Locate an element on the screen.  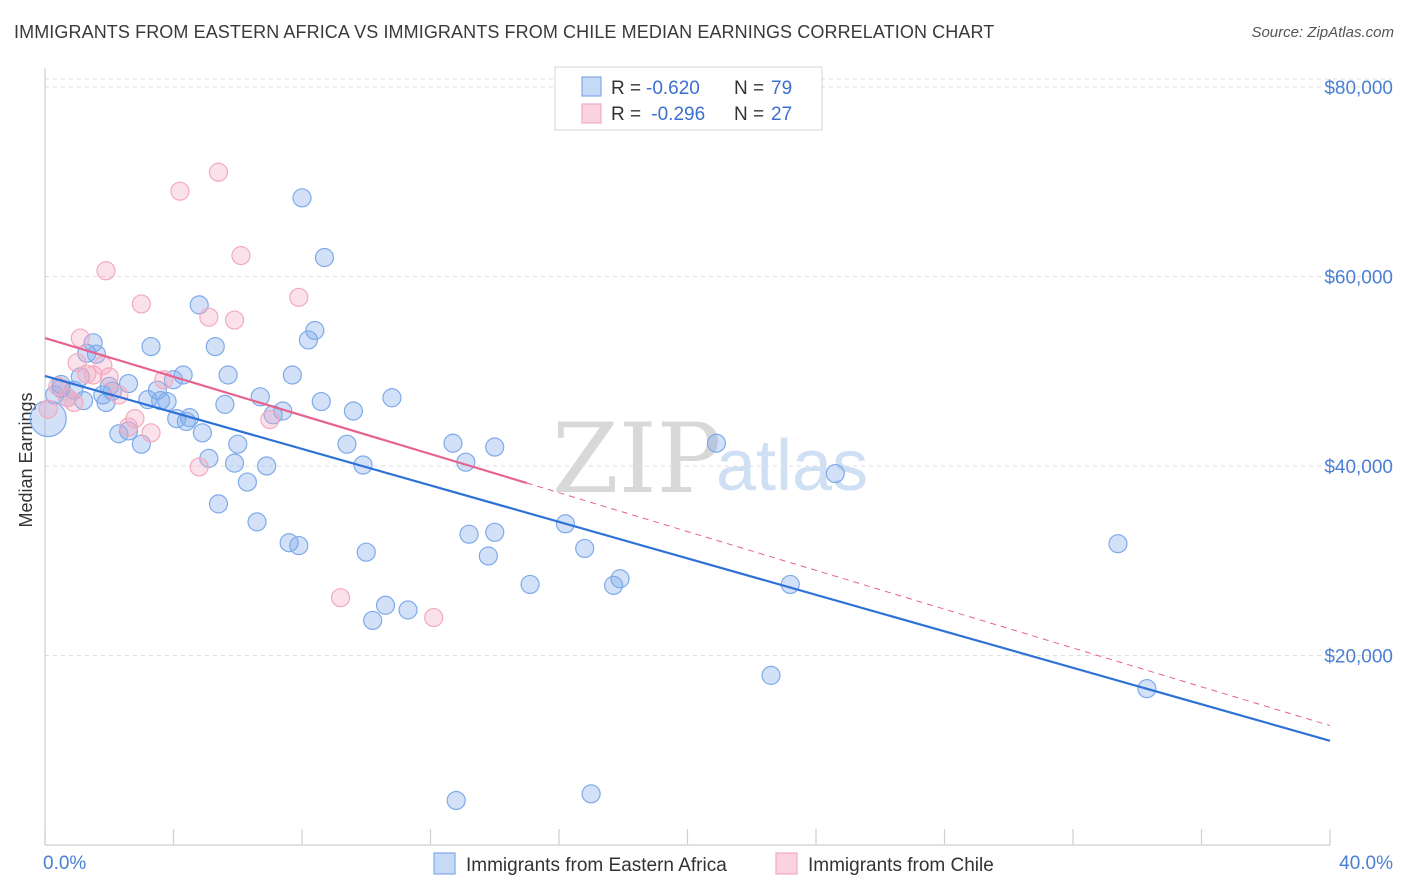
legend-r-label-1: R = is located at coordinates (626, 88).